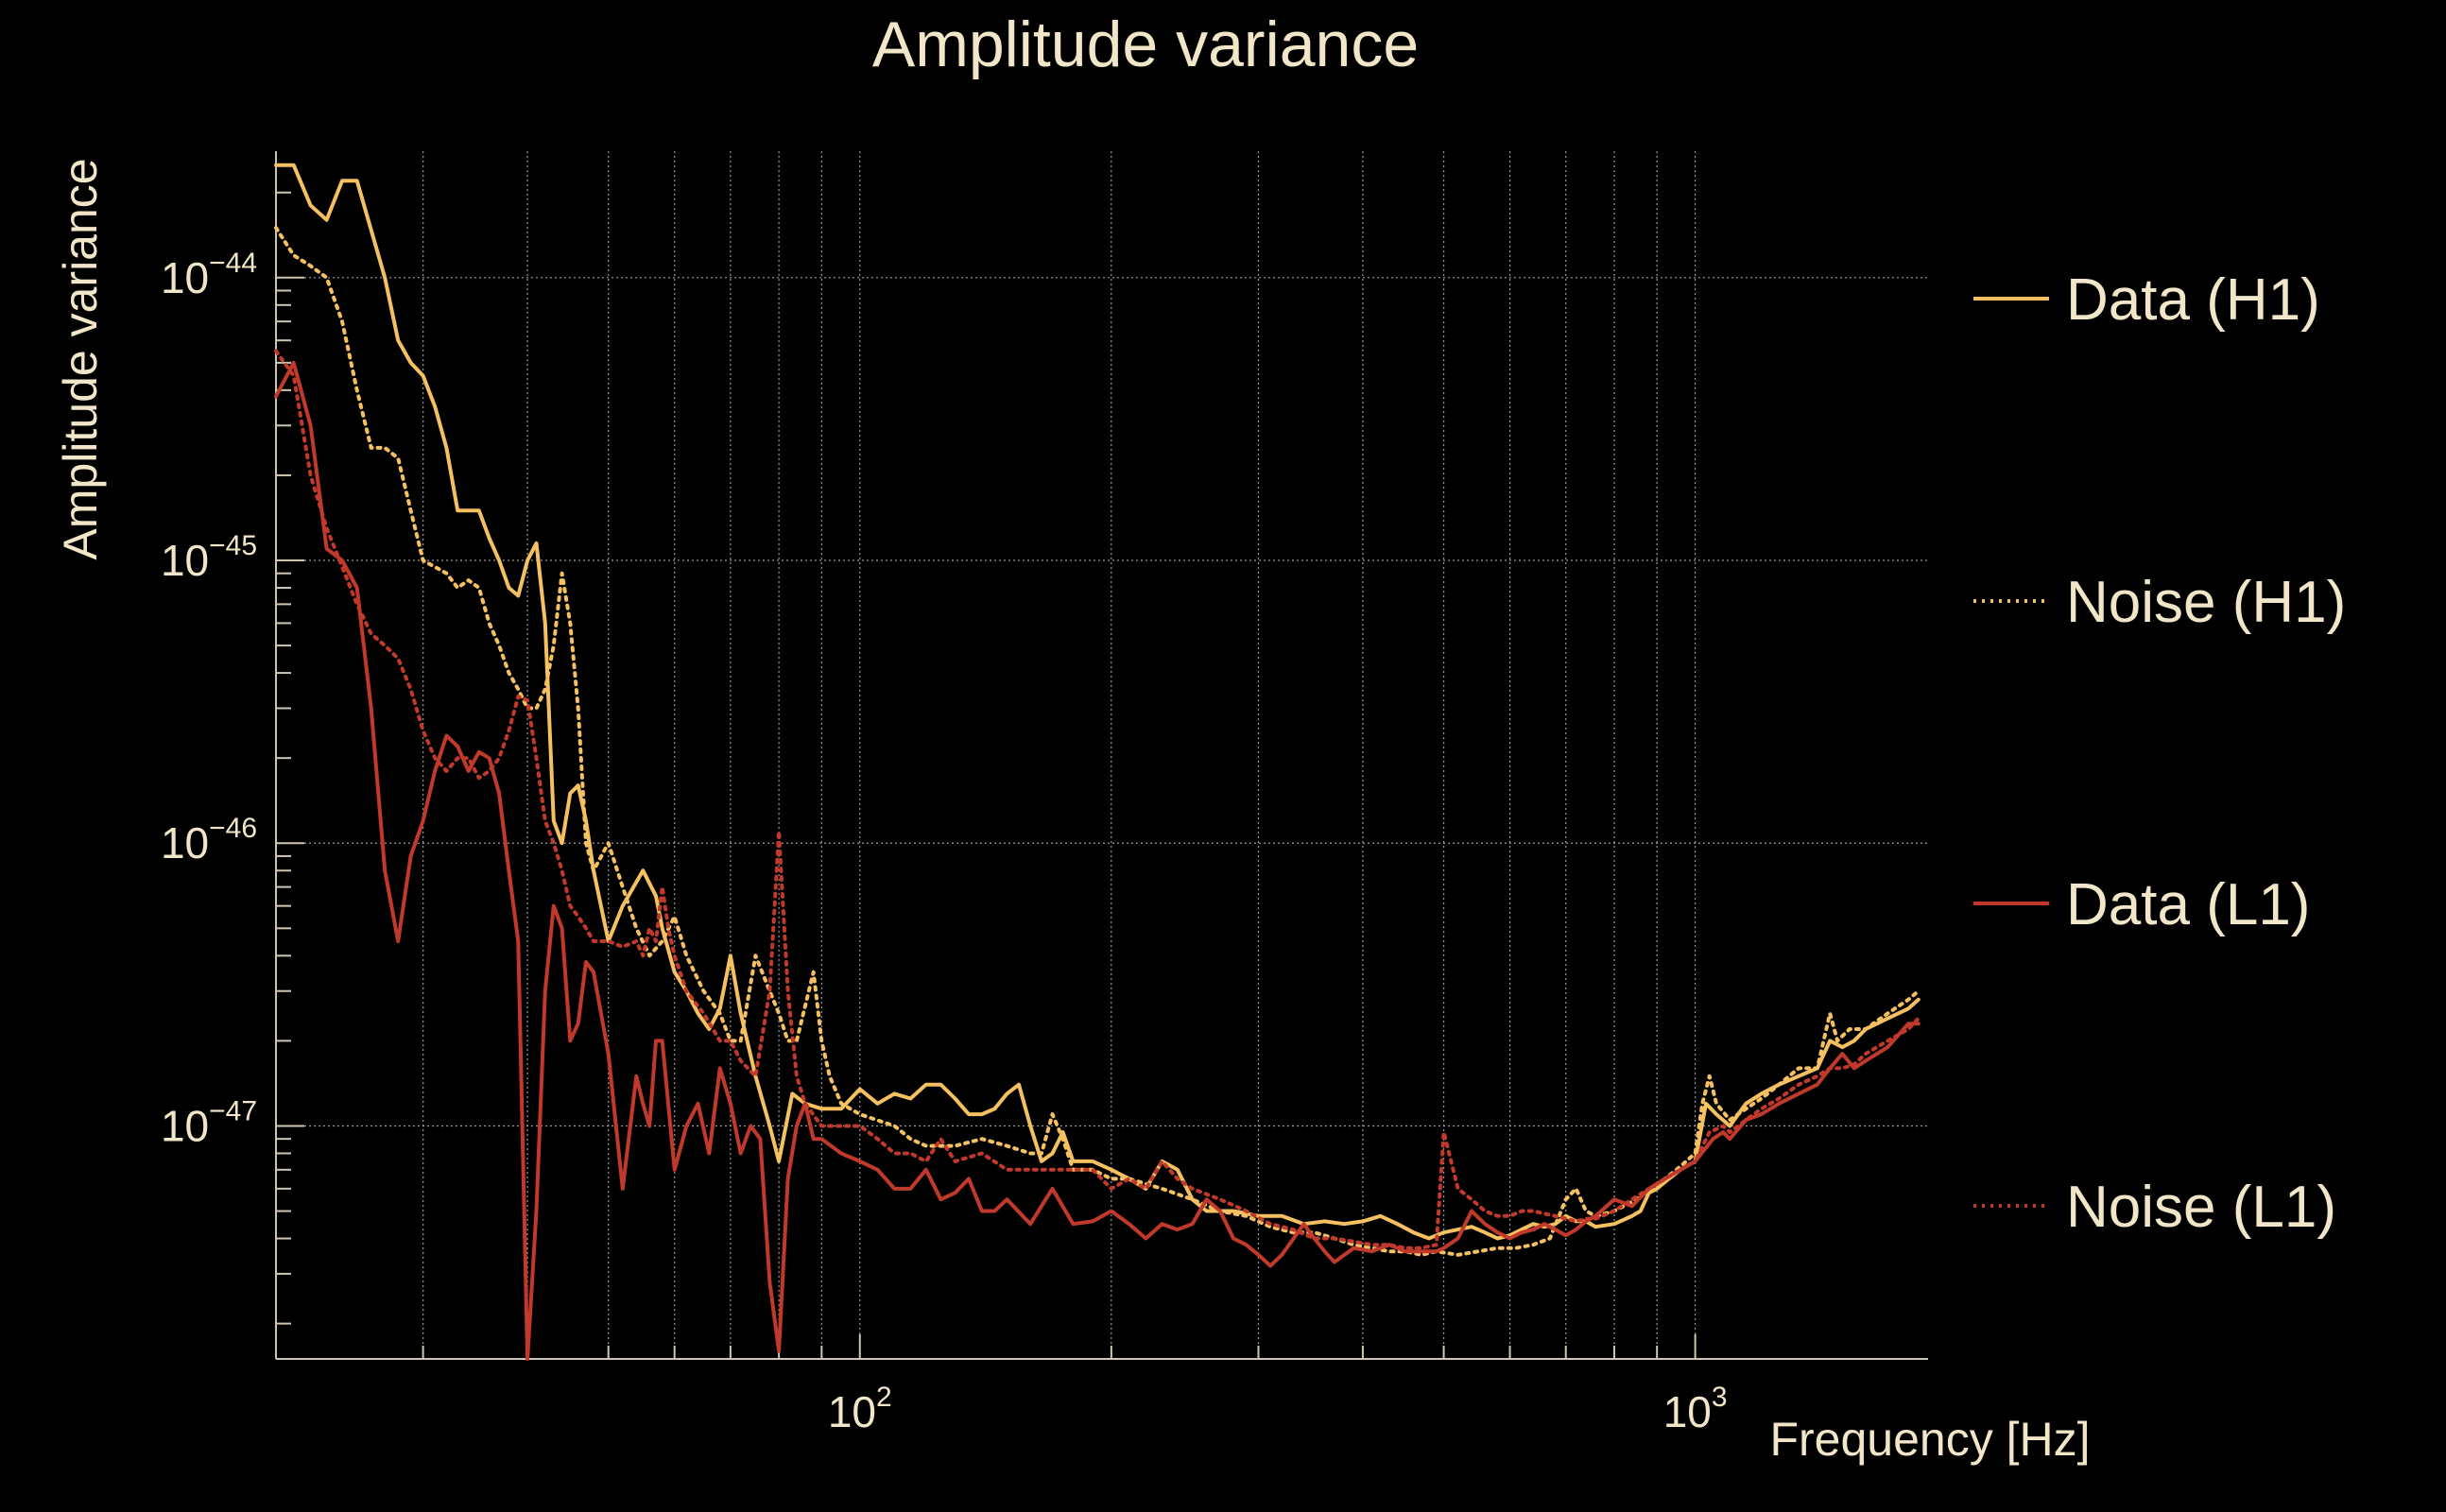  Describe the element at coordinates (2188, 904) in the screenshot. I see `legend-label: Data (L1)` at that location.